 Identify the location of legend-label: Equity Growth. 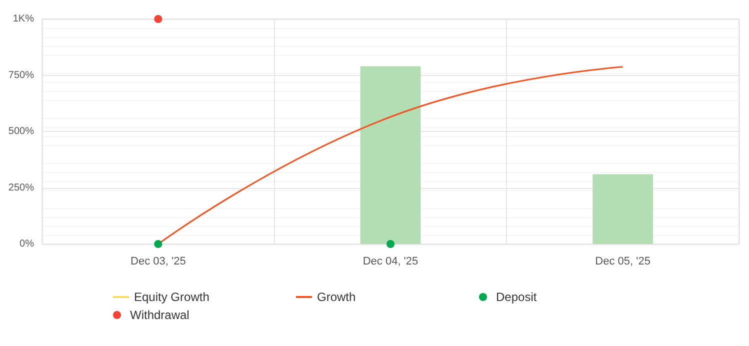
(172, 297).